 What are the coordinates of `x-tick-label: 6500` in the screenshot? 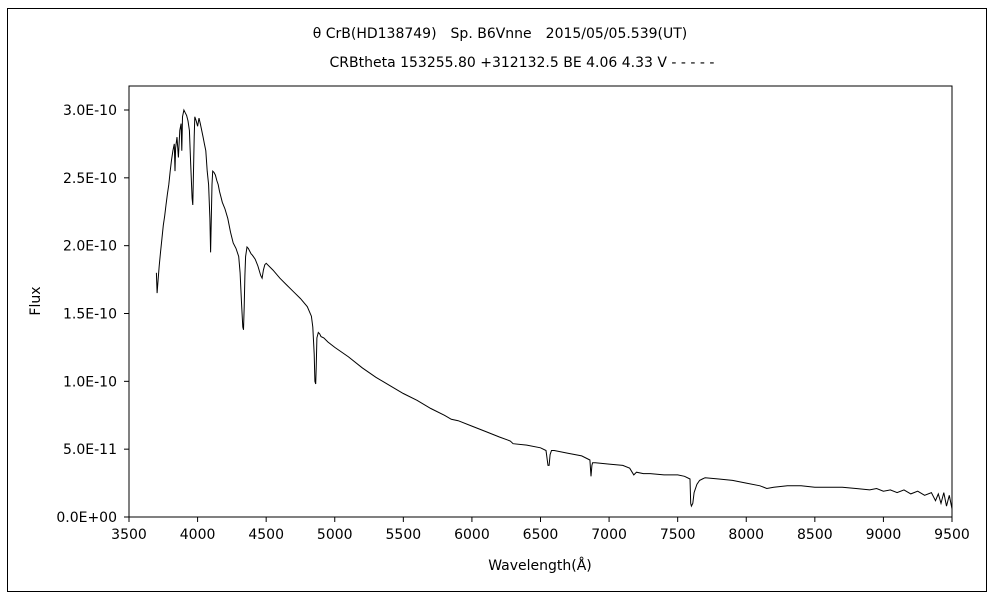 It's located at (541, 535).